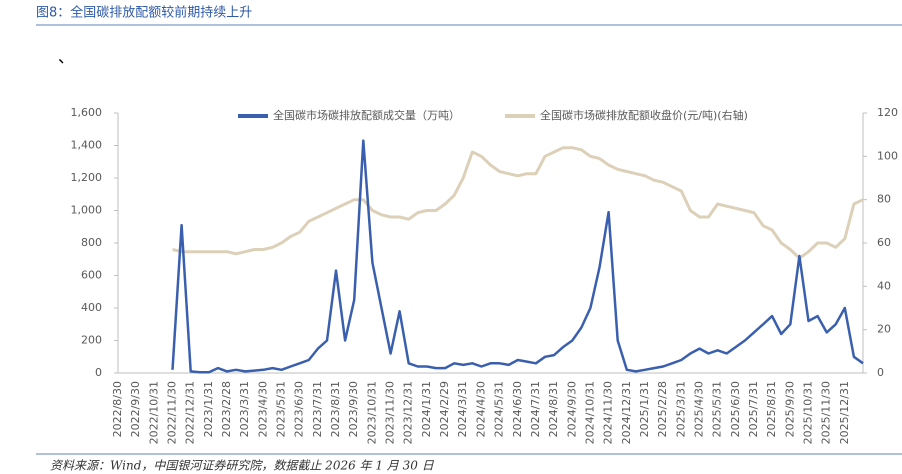 Image resolution: width=902 pixels, height=474 pixels. What do you see at coordinates (644, 409) in the screenshot?
I see `x-tick-label: 2025/1/31` at bounding box center [644, 409].